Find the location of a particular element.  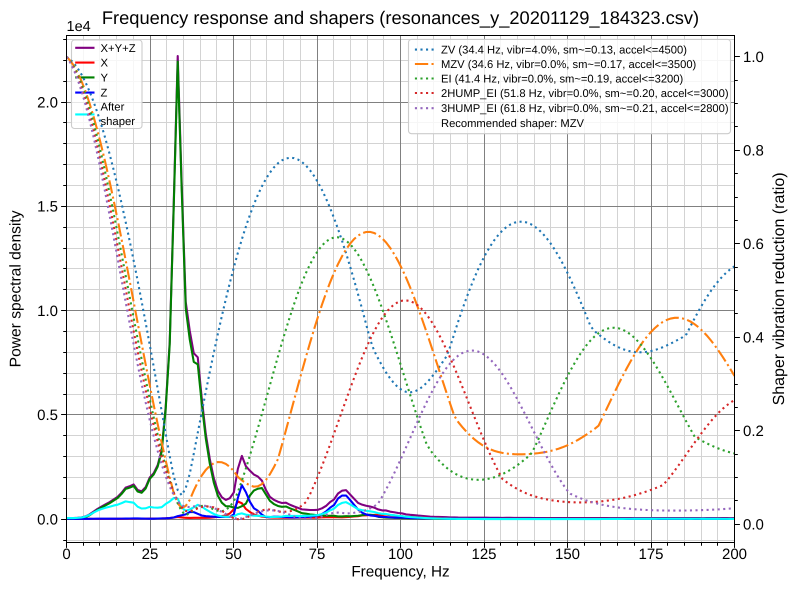

svg-text: 125 is located at coordinates (483, 554).